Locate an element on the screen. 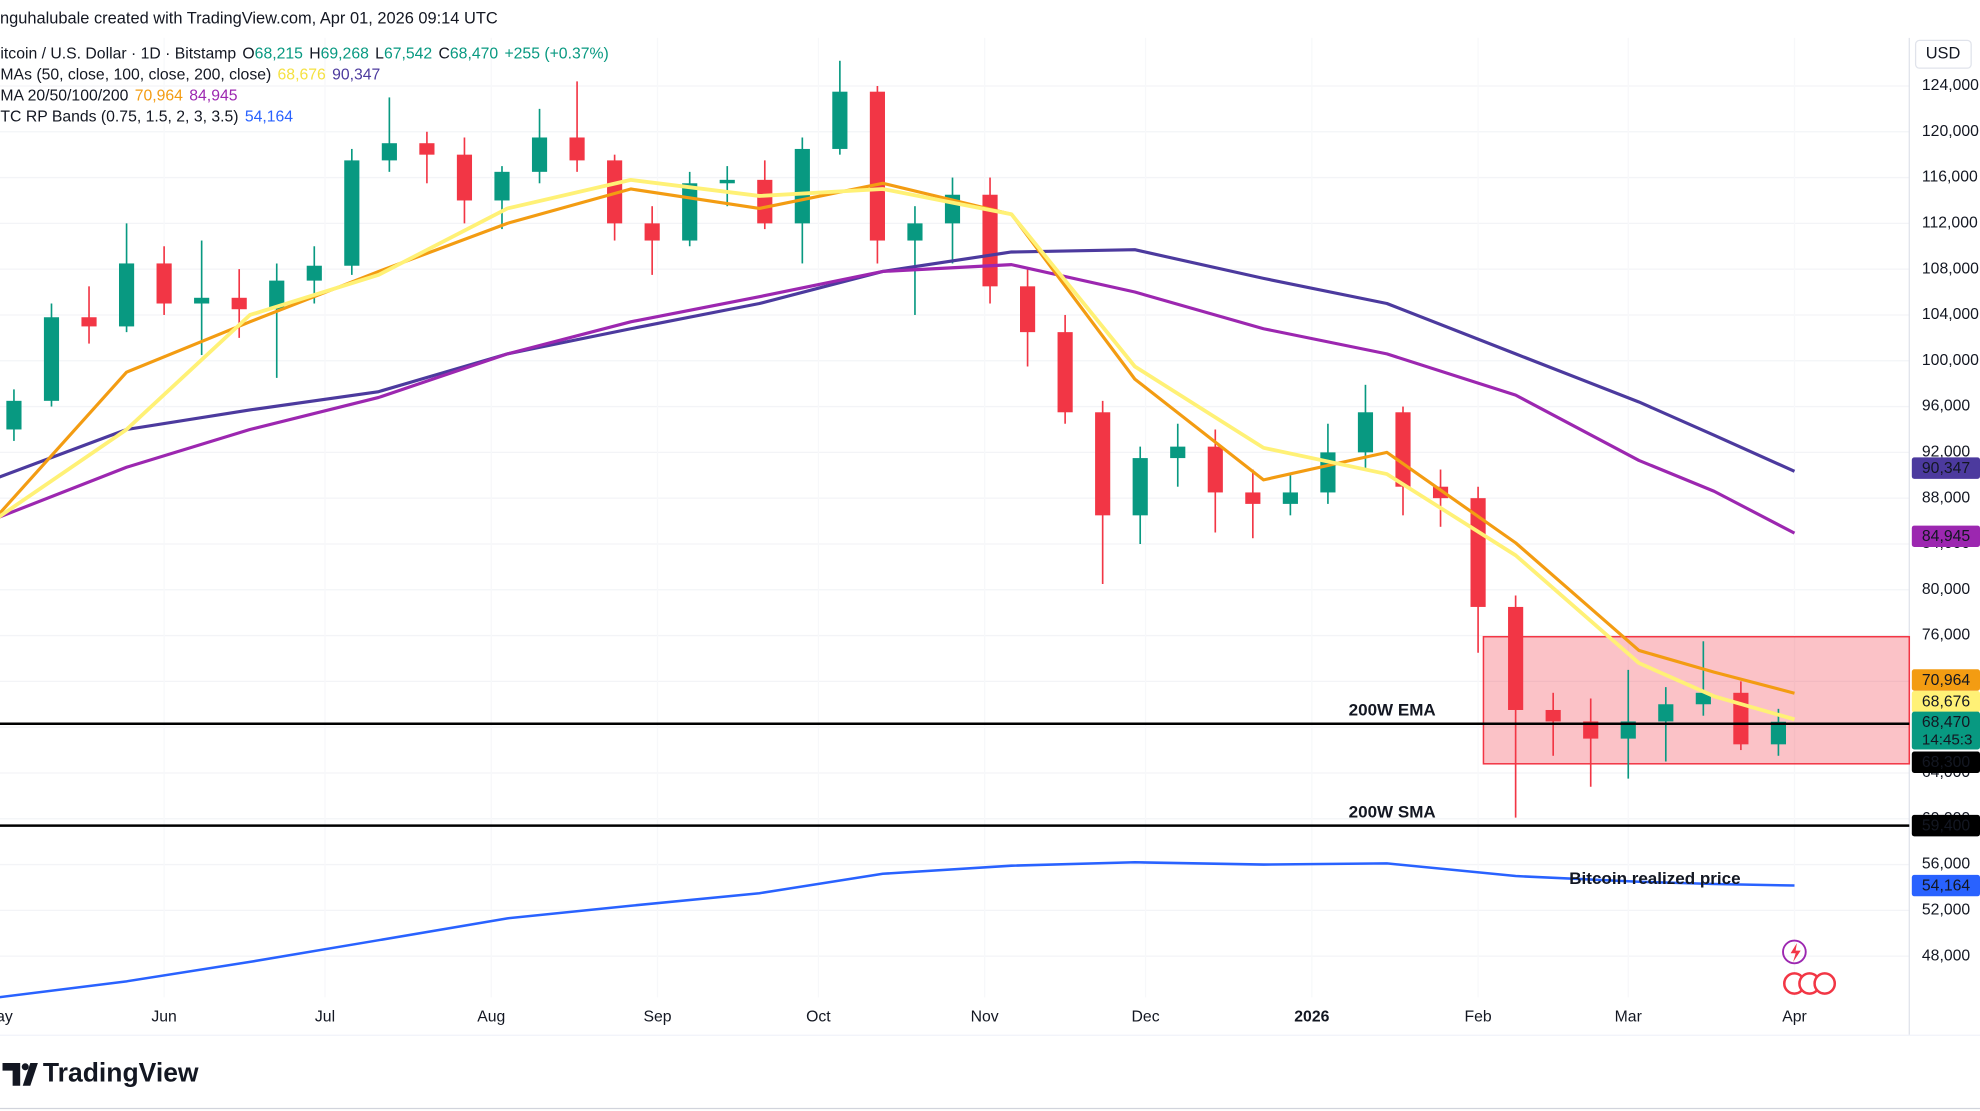 Image resolution: width=1980 pixels, height=1111 pixels. y-tick-label: 56,000 is located at coordinates (1946, 864).